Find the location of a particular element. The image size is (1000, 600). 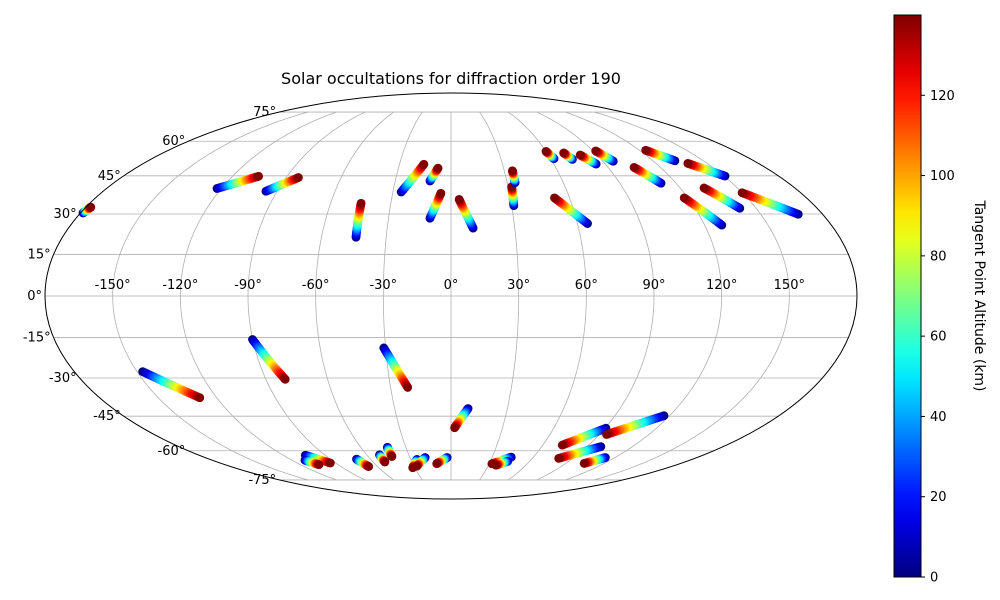

latitude-tick-label: 15° is located at coordinates (39, 254).